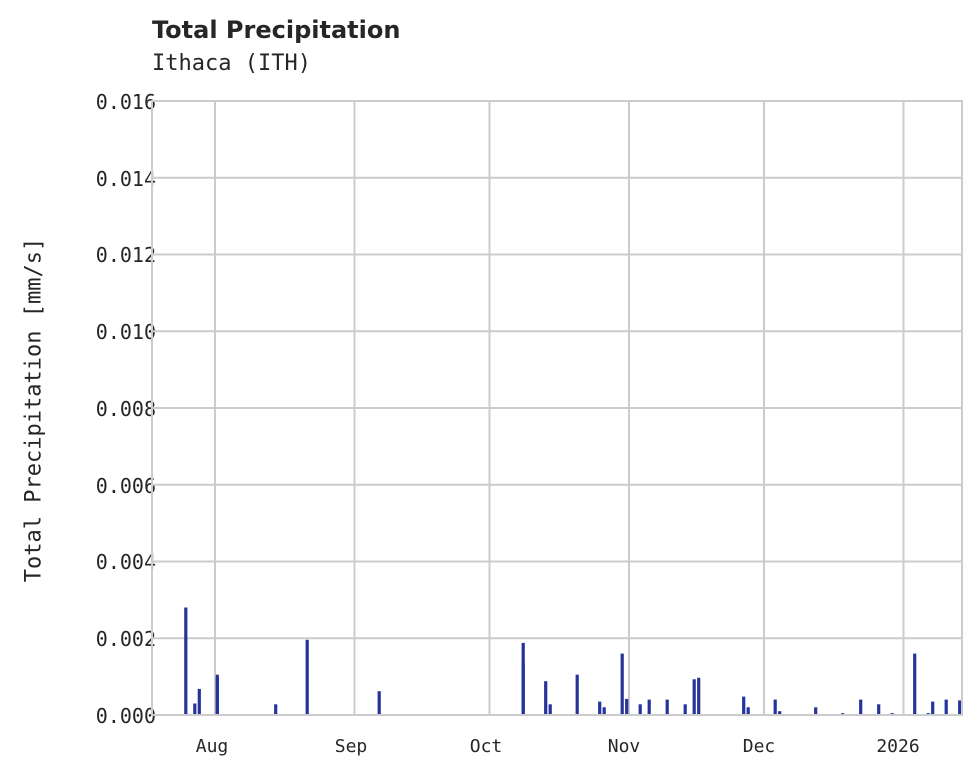  What do you see at coordinates (125, 255) in the screenshot?
I see `y-tick: 0.012` at bounding box center [125, 255].